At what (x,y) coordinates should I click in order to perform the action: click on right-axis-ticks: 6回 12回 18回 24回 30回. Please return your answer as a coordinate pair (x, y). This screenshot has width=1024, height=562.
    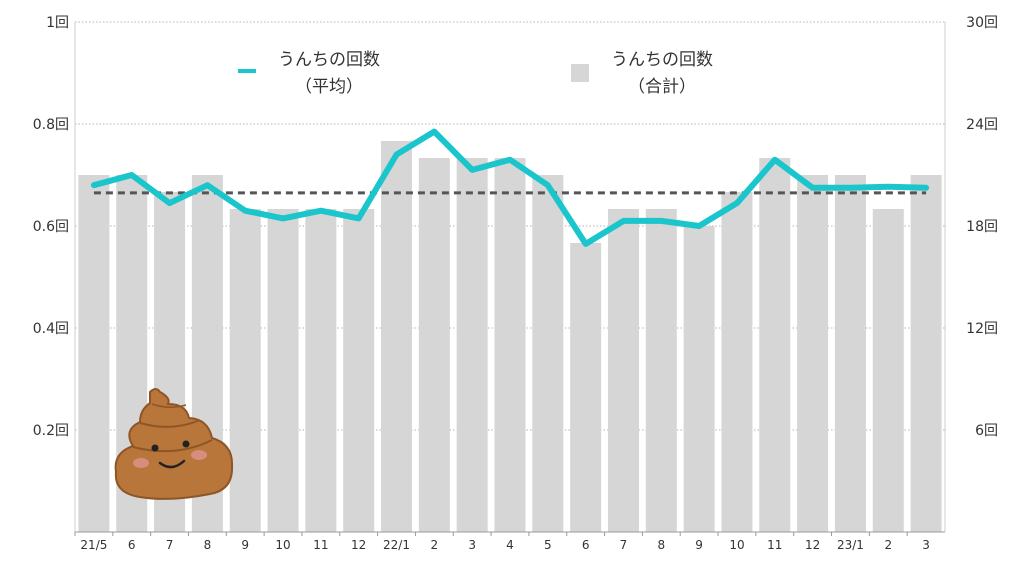
    Looking at the image, I should click on (982, 227).